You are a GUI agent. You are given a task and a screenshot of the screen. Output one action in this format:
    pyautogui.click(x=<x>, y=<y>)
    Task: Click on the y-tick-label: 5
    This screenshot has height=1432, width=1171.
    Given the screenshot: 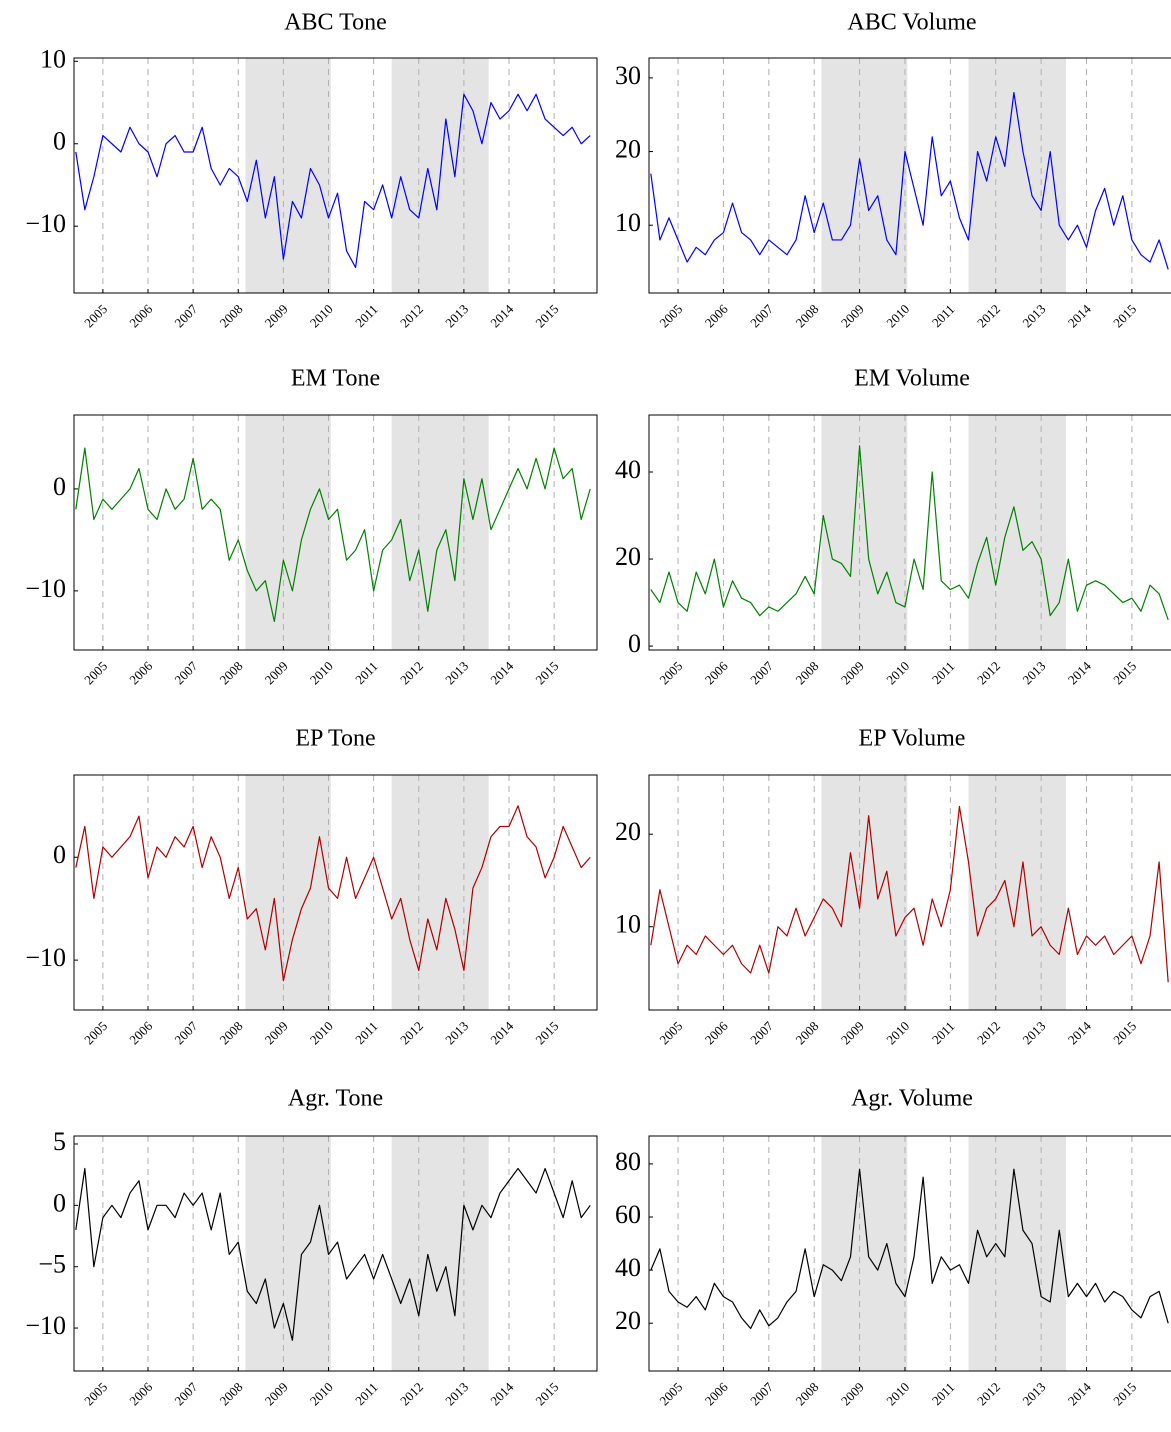 What is the action you would take?
    pyautogui.click(x=59, y=1141)
    